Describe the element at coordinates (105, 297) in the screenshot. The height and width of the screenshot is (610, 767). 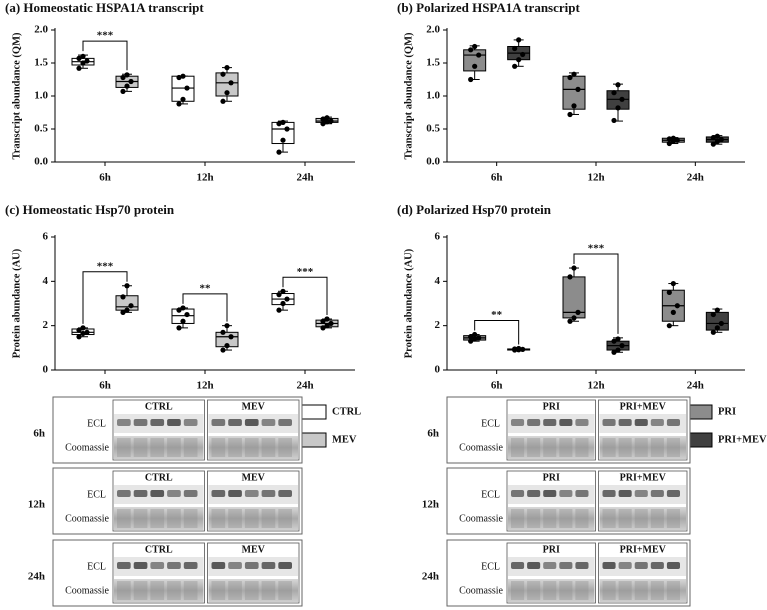
I see `significance-bracket` at that location.